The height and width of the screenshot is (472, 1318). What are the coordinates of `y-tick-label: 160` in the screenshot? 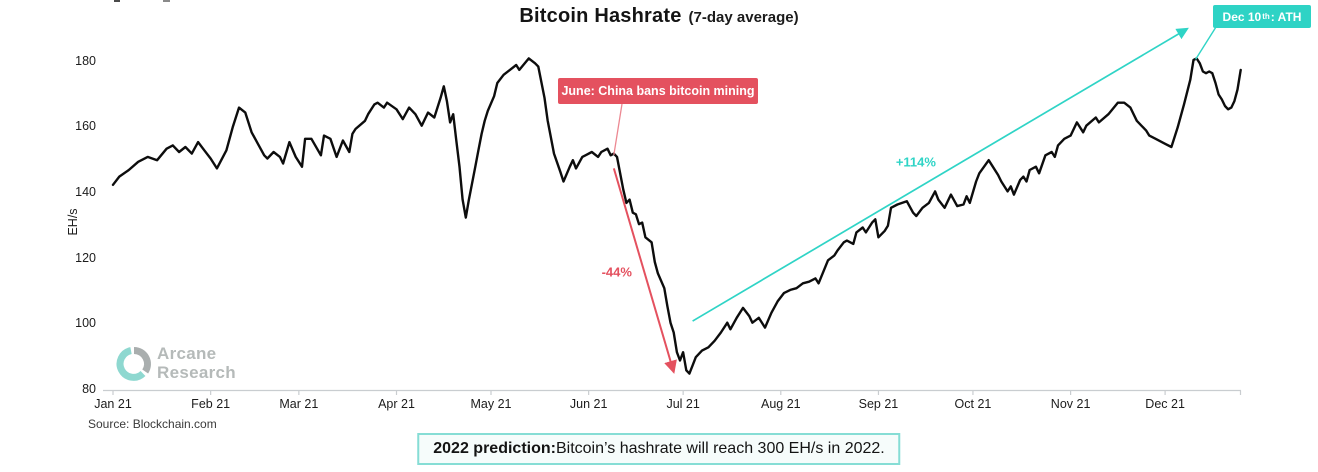 It's located at (85, 126).